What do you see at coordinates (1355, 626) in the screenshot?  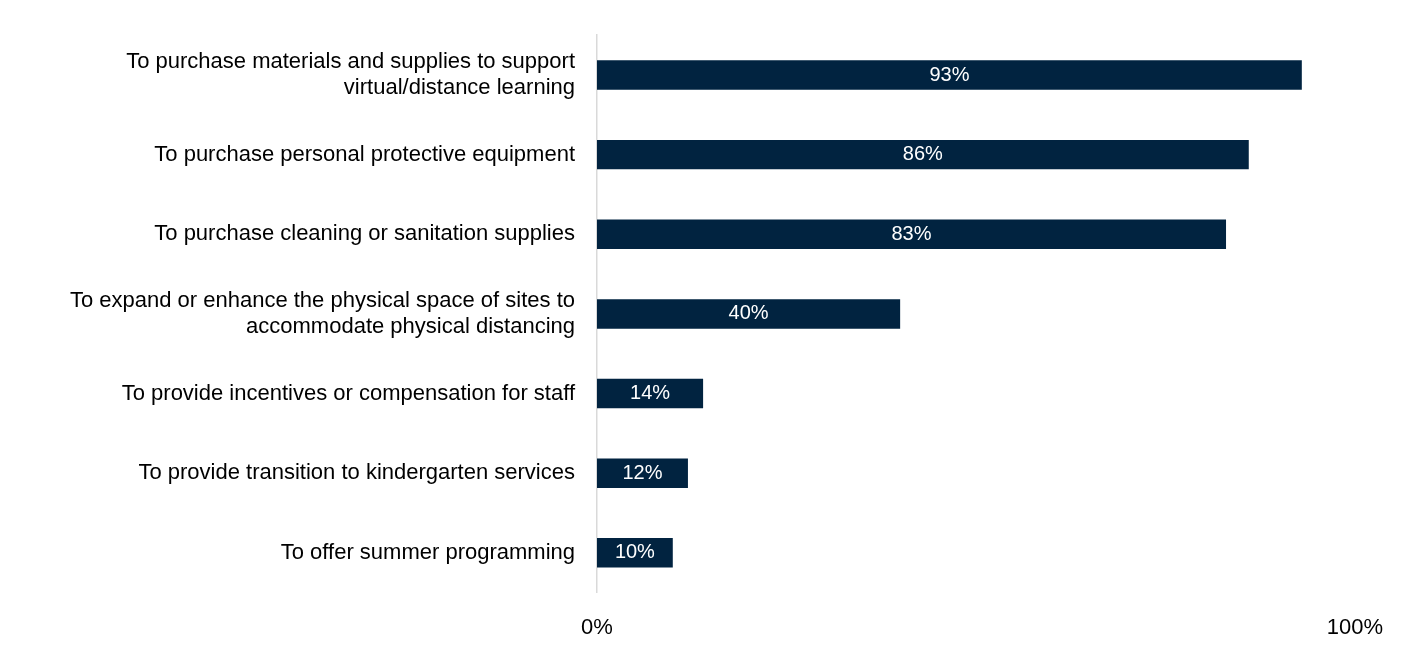 I see `x-tick-label: 100%` at bounding box center [1355, 626].